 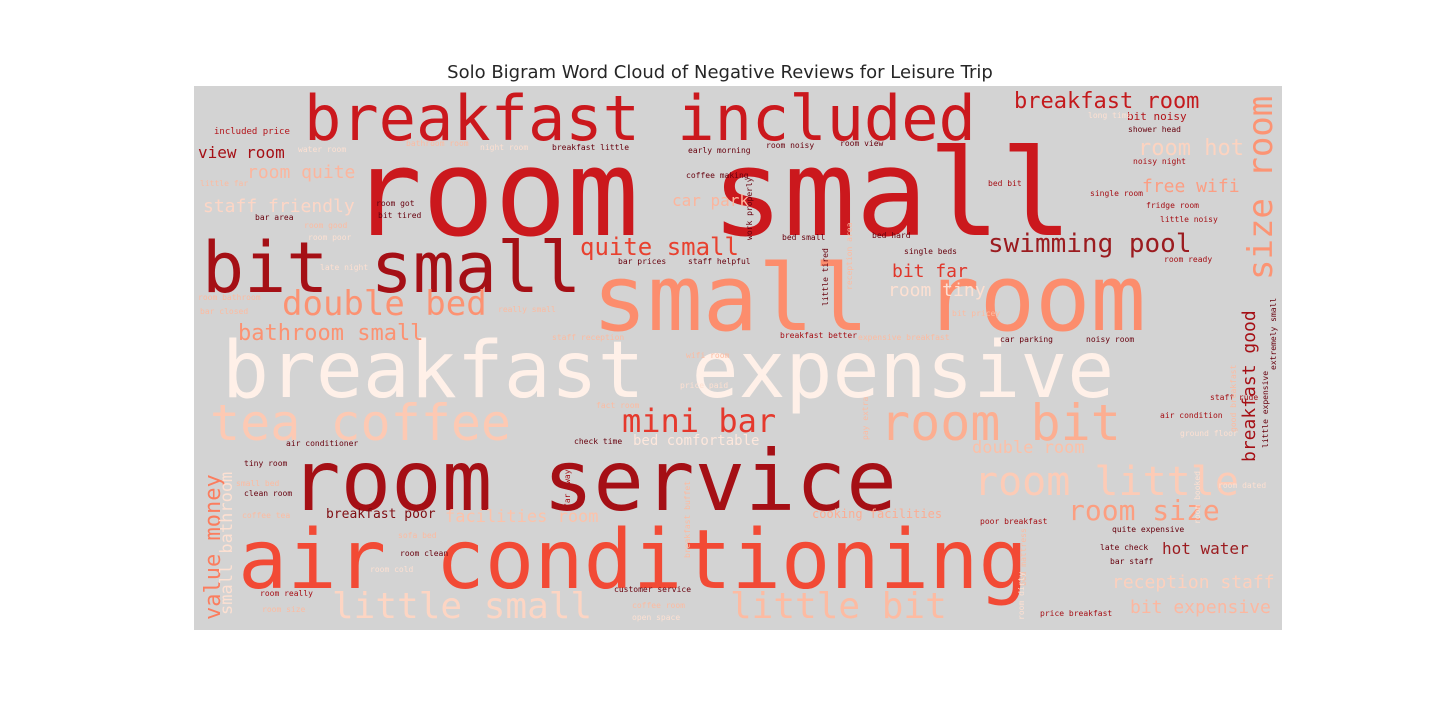 I want to click on cloud-word: car parking, so click(x=1026, y=339).